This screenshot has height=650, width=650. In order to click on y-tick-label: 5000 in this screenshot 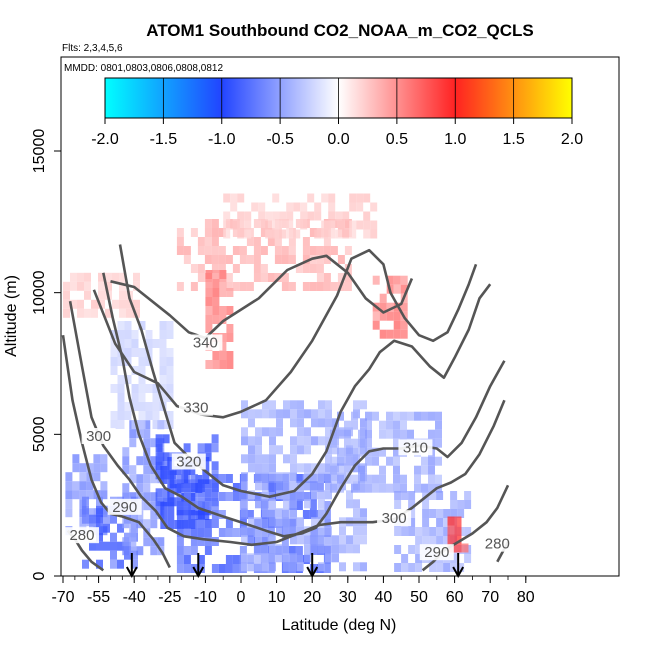, I will do `click(39, 434)`.